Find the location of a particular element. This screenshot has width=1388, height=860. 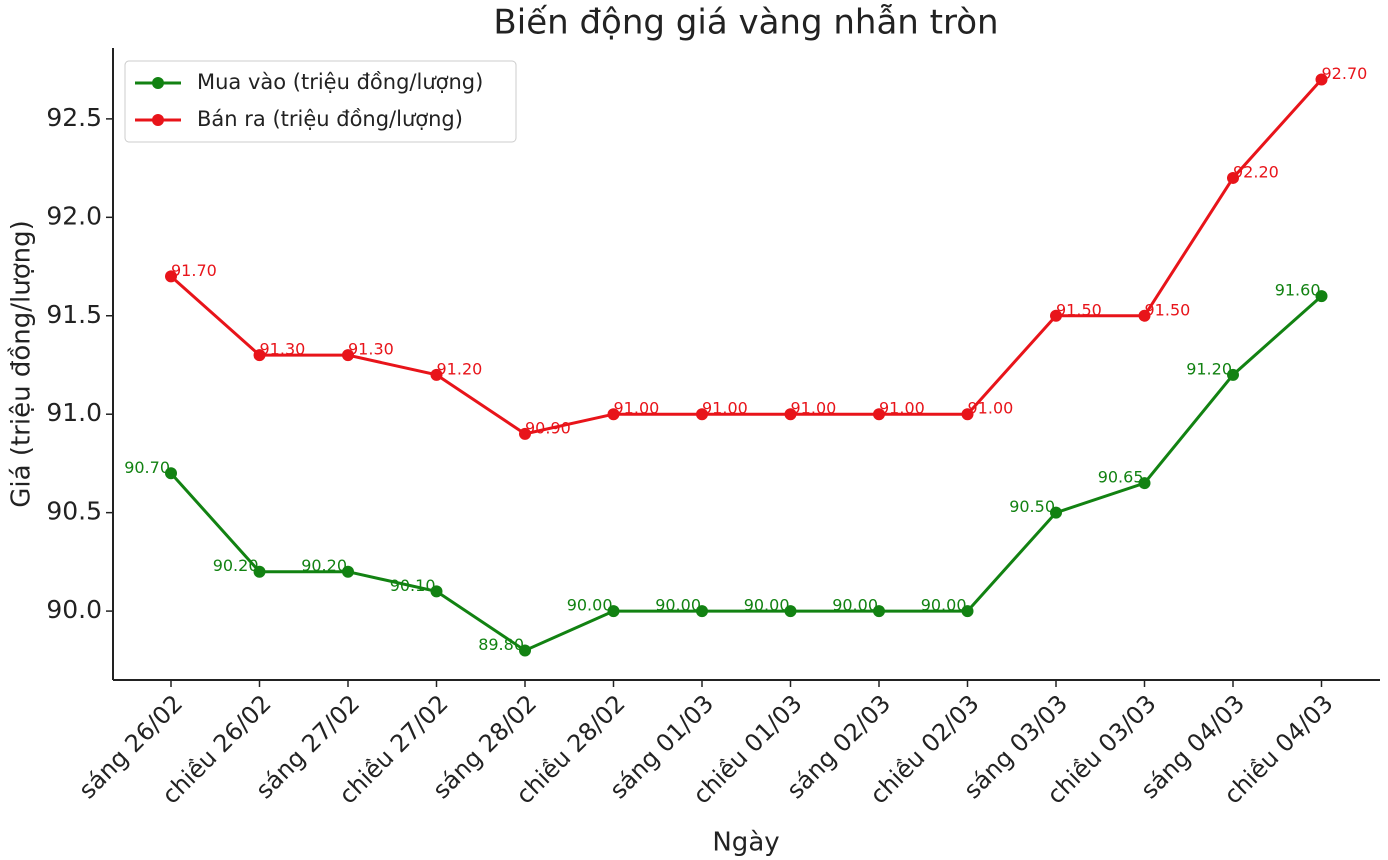

y-tick-label: 92.5 is located at coordinates (74, 117).